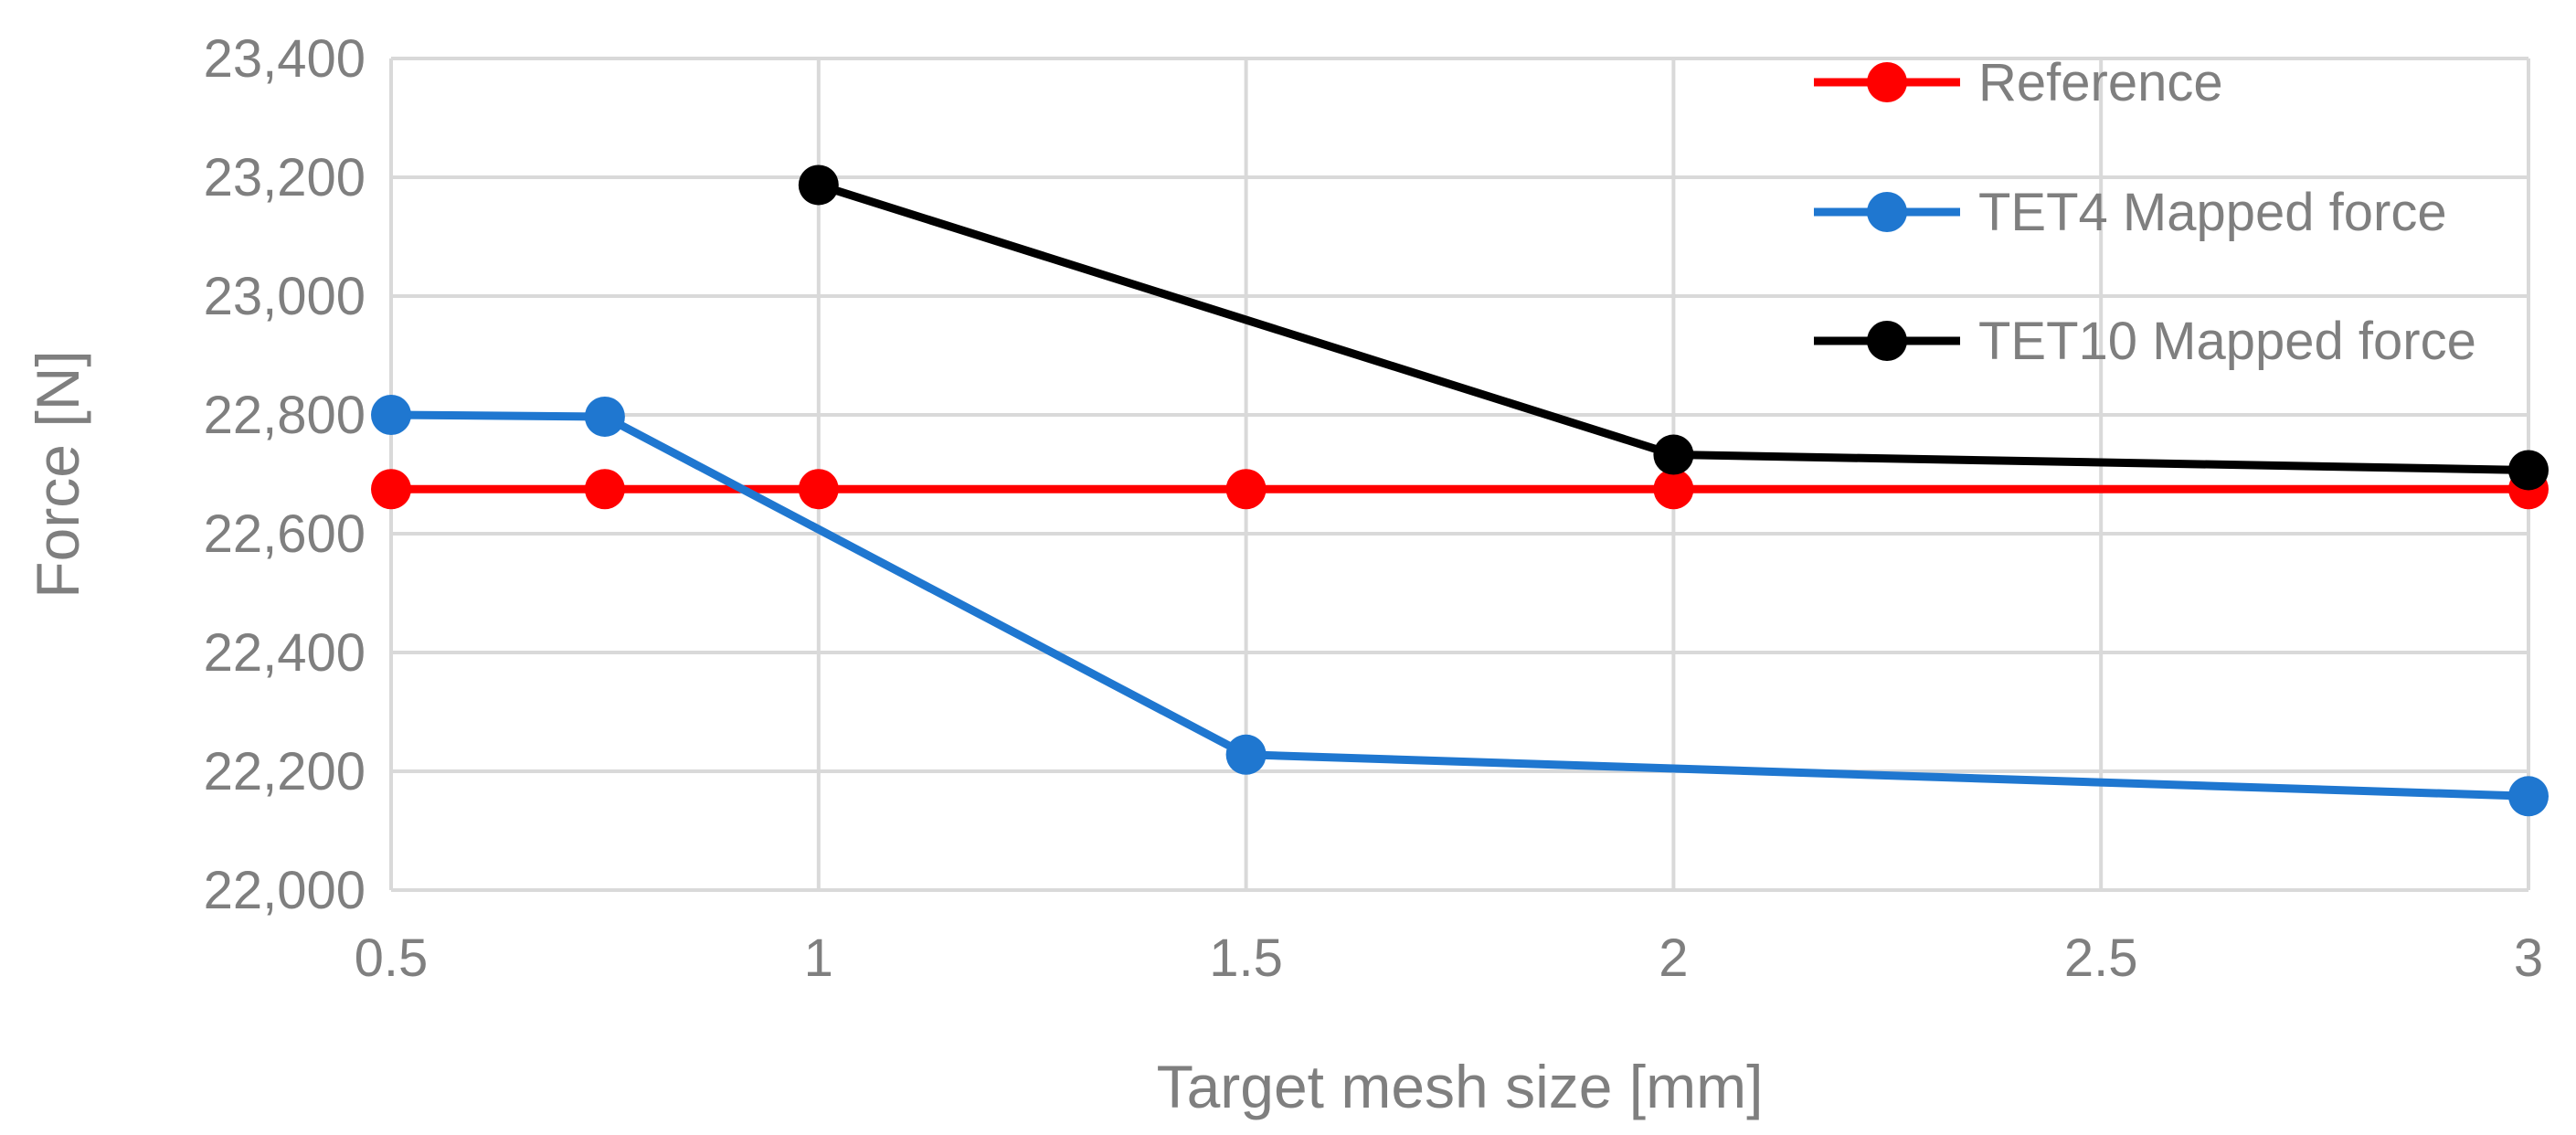 The width and height of the screenshot is (2576, 1135). I want to click on y-tick-label: 23,000, so click(285, 296).